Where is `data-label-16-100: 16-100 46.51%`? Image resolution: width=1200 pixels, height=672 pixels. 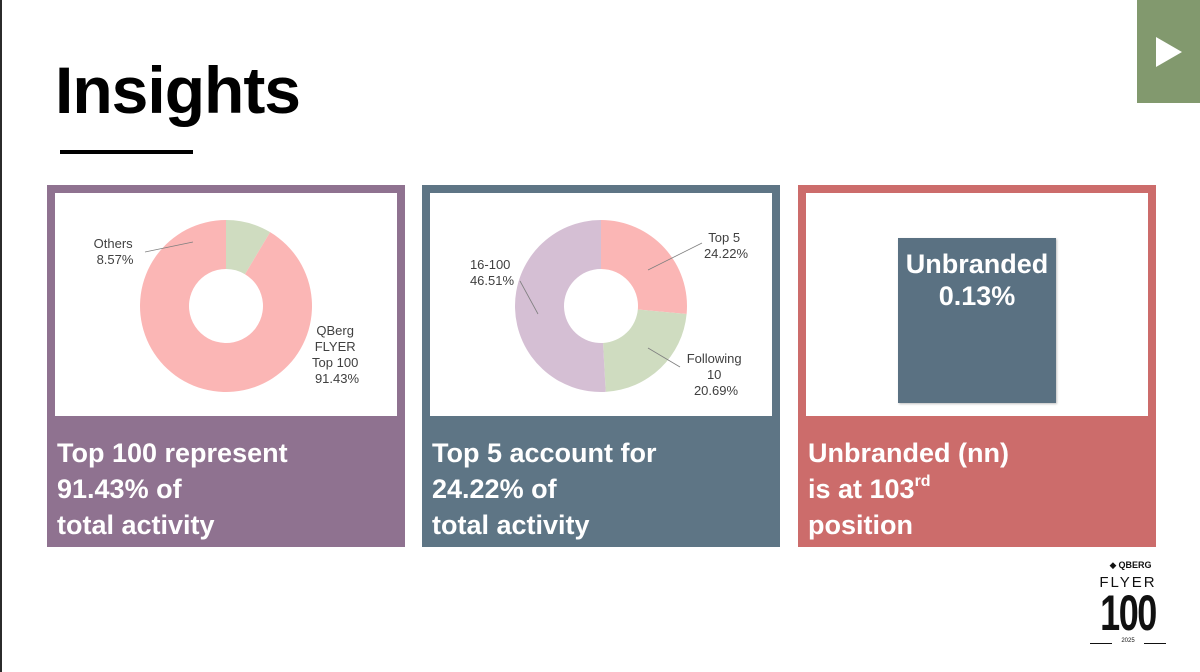
data-label-16-100: 16-100 46.51% is located at coordinates (492, 272).